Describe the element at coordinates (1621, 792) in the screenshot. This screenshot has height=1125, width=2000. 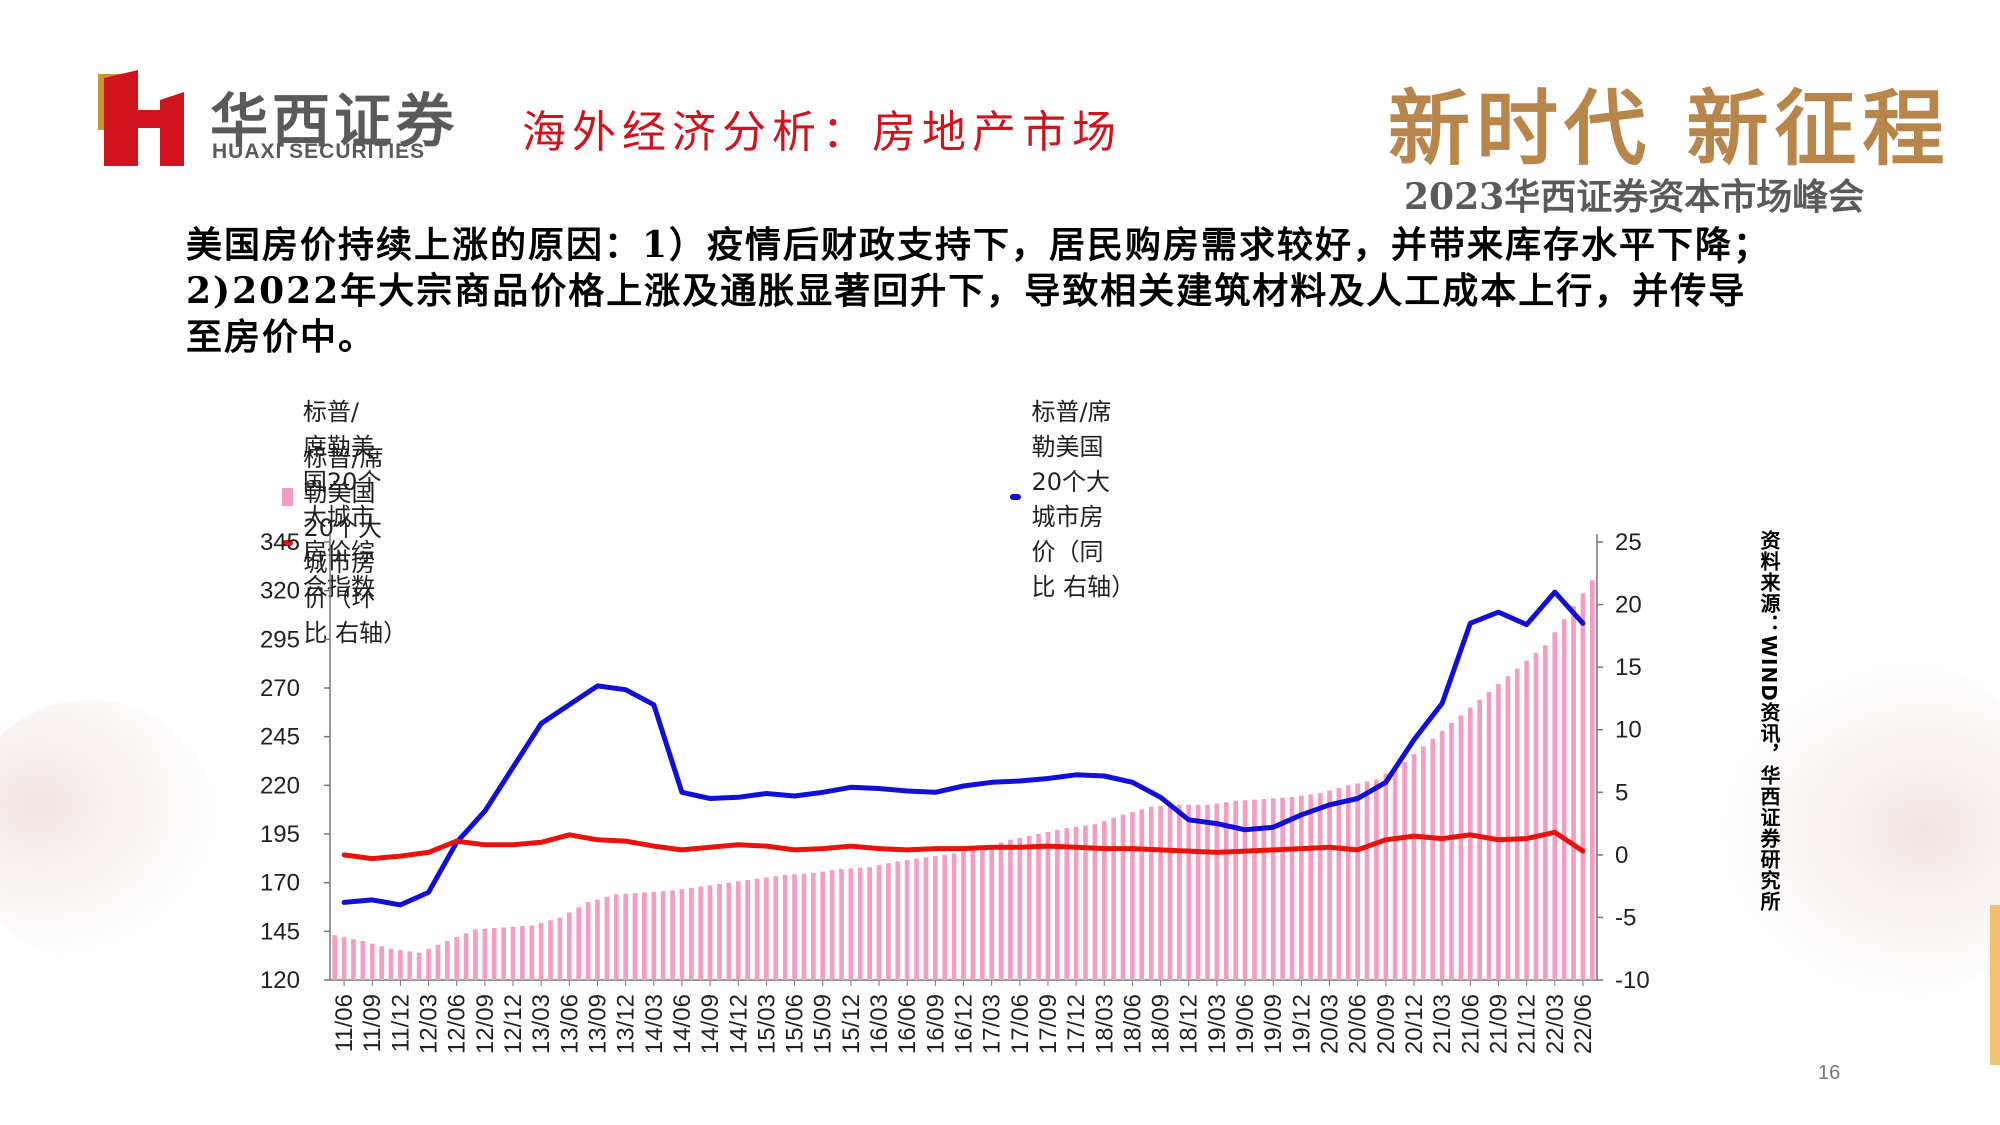
I see `right-axis-tick-label: 5` at that location.